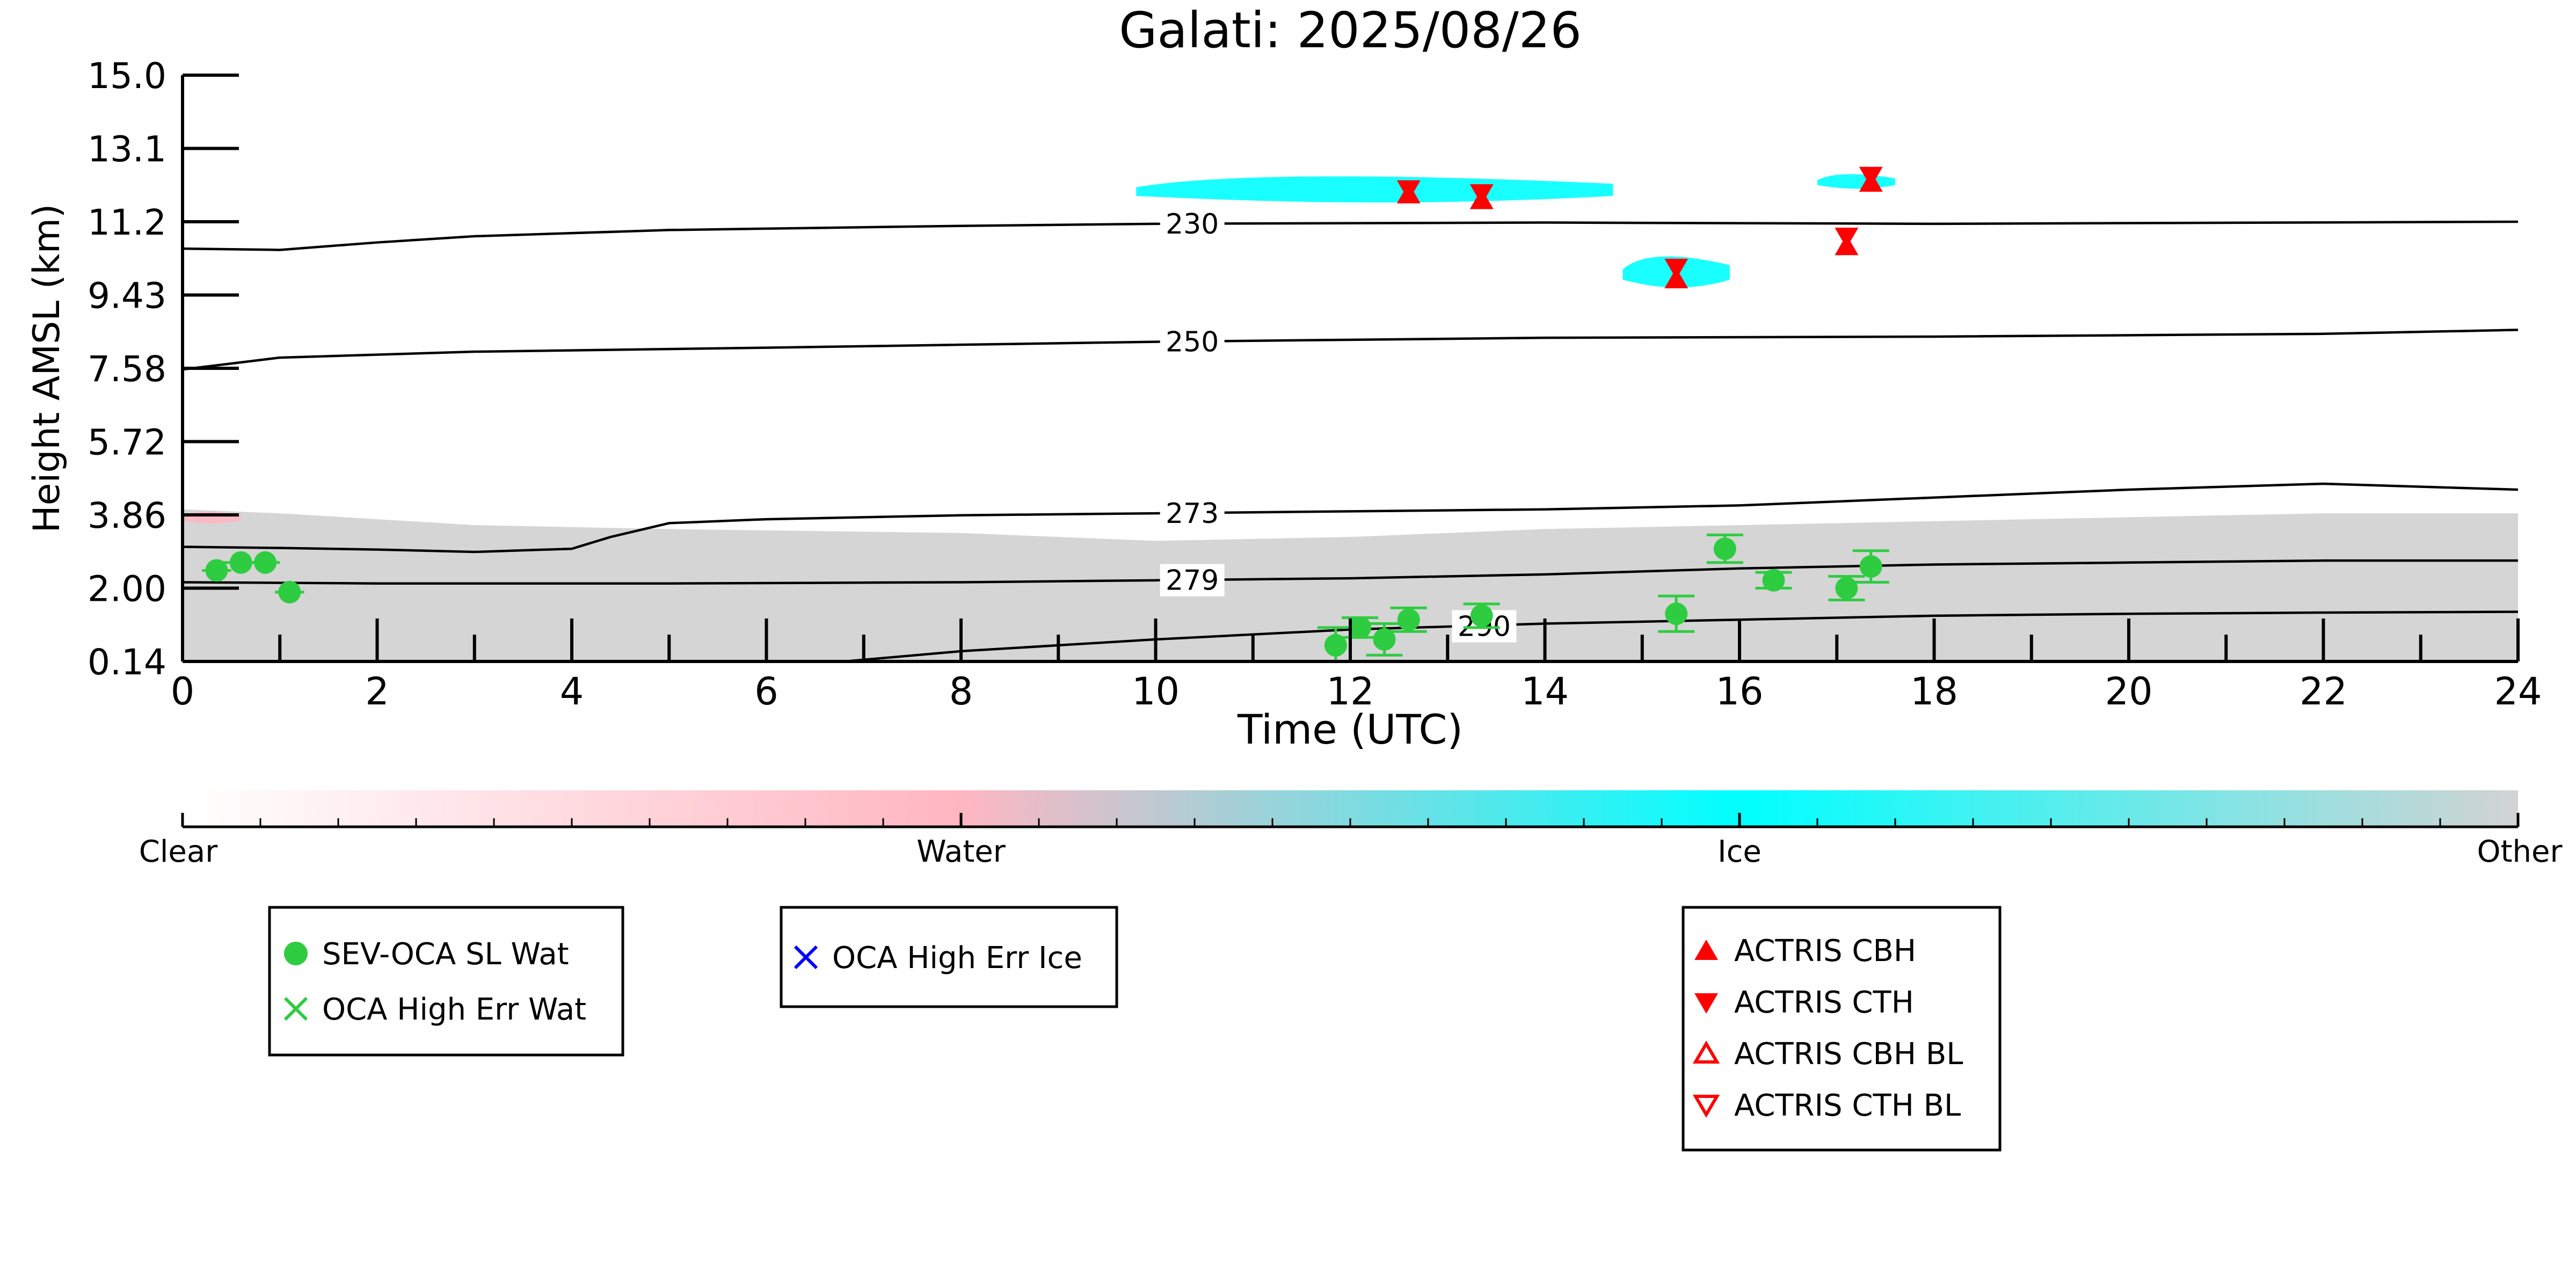 The image size is (2576, 1288). What do you see at coordinates (127, 589) in the screenshot?
I see `y-tick-label: 2.00` at bounding box center [127, 589].